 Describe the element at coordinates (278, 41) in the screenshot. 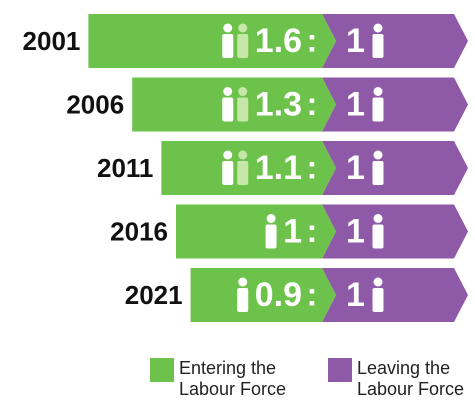

I see `value-label: 1.6` at that location.